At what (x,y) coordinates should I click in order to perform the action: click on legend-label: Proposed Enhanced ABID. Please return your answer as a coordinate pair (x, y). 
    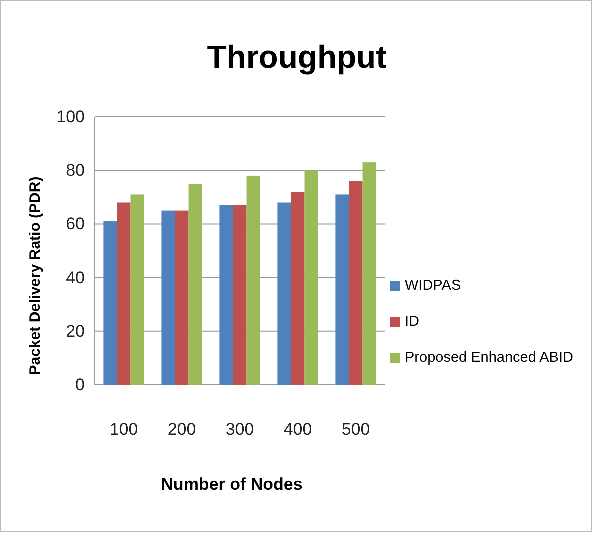
    Looking at the image, I should click on (489, 358).